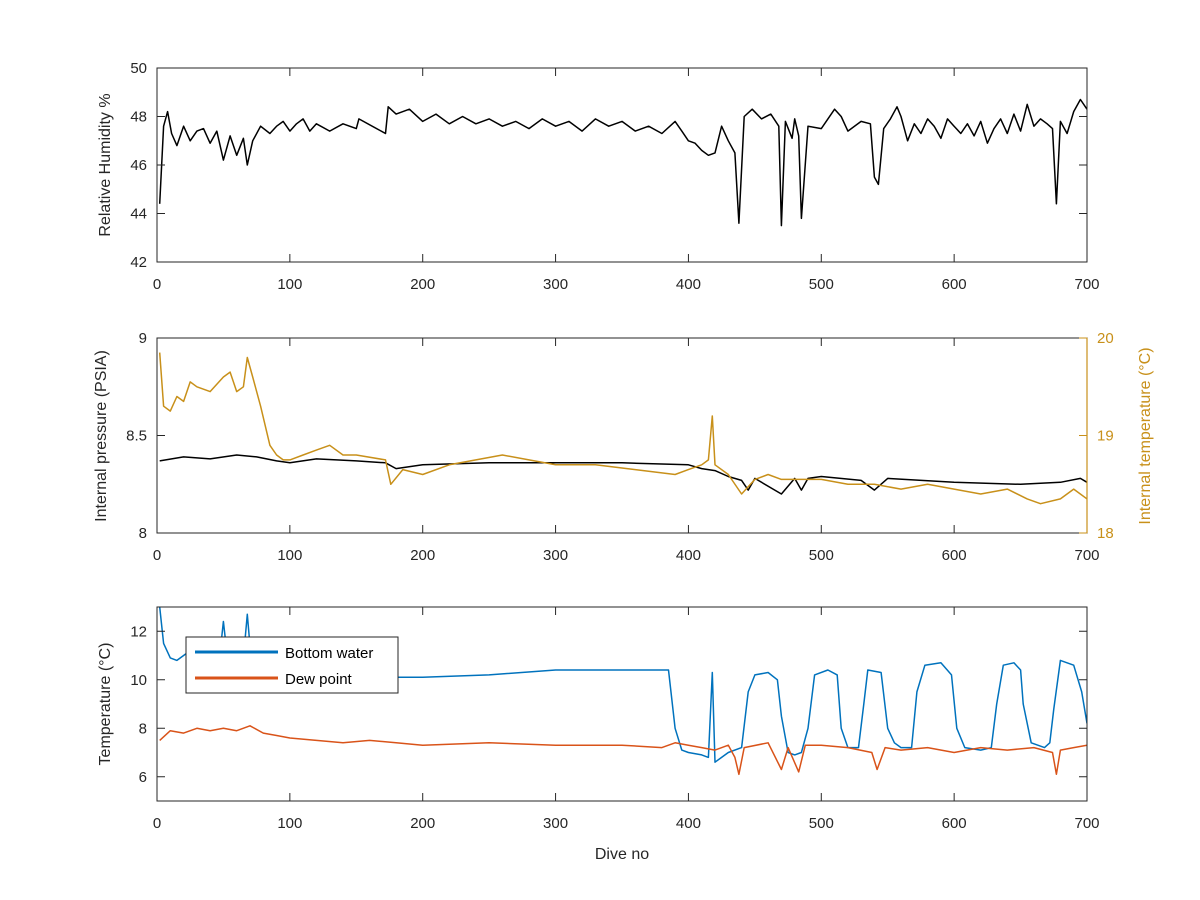 This screenshot has height=900, width=1200. I want to click on legend-label-dew-point: Dew point, so click(319, 679).